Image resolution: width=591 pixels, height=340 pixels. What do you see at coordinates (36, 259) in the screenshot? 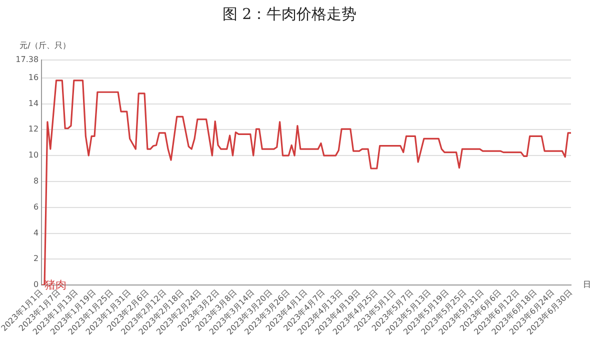
I see `y-tick-label: 2` at bounding box center [36, 259].